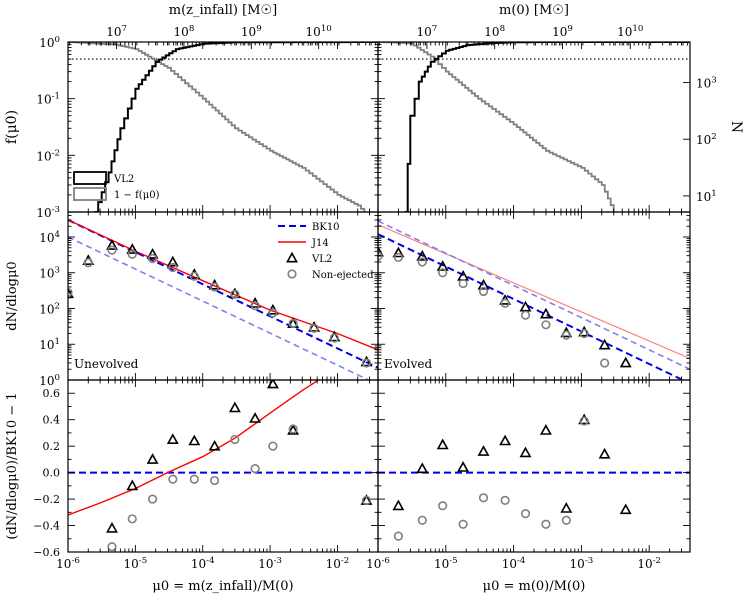 The width and height of the screenshot is (747, 598). What do you see at coordinates (12, 465) in the screenshot?
I see `y-axis-label-residual: (dN/dlogμ0)/BK10 − 1` at bounding box center [12, 465].